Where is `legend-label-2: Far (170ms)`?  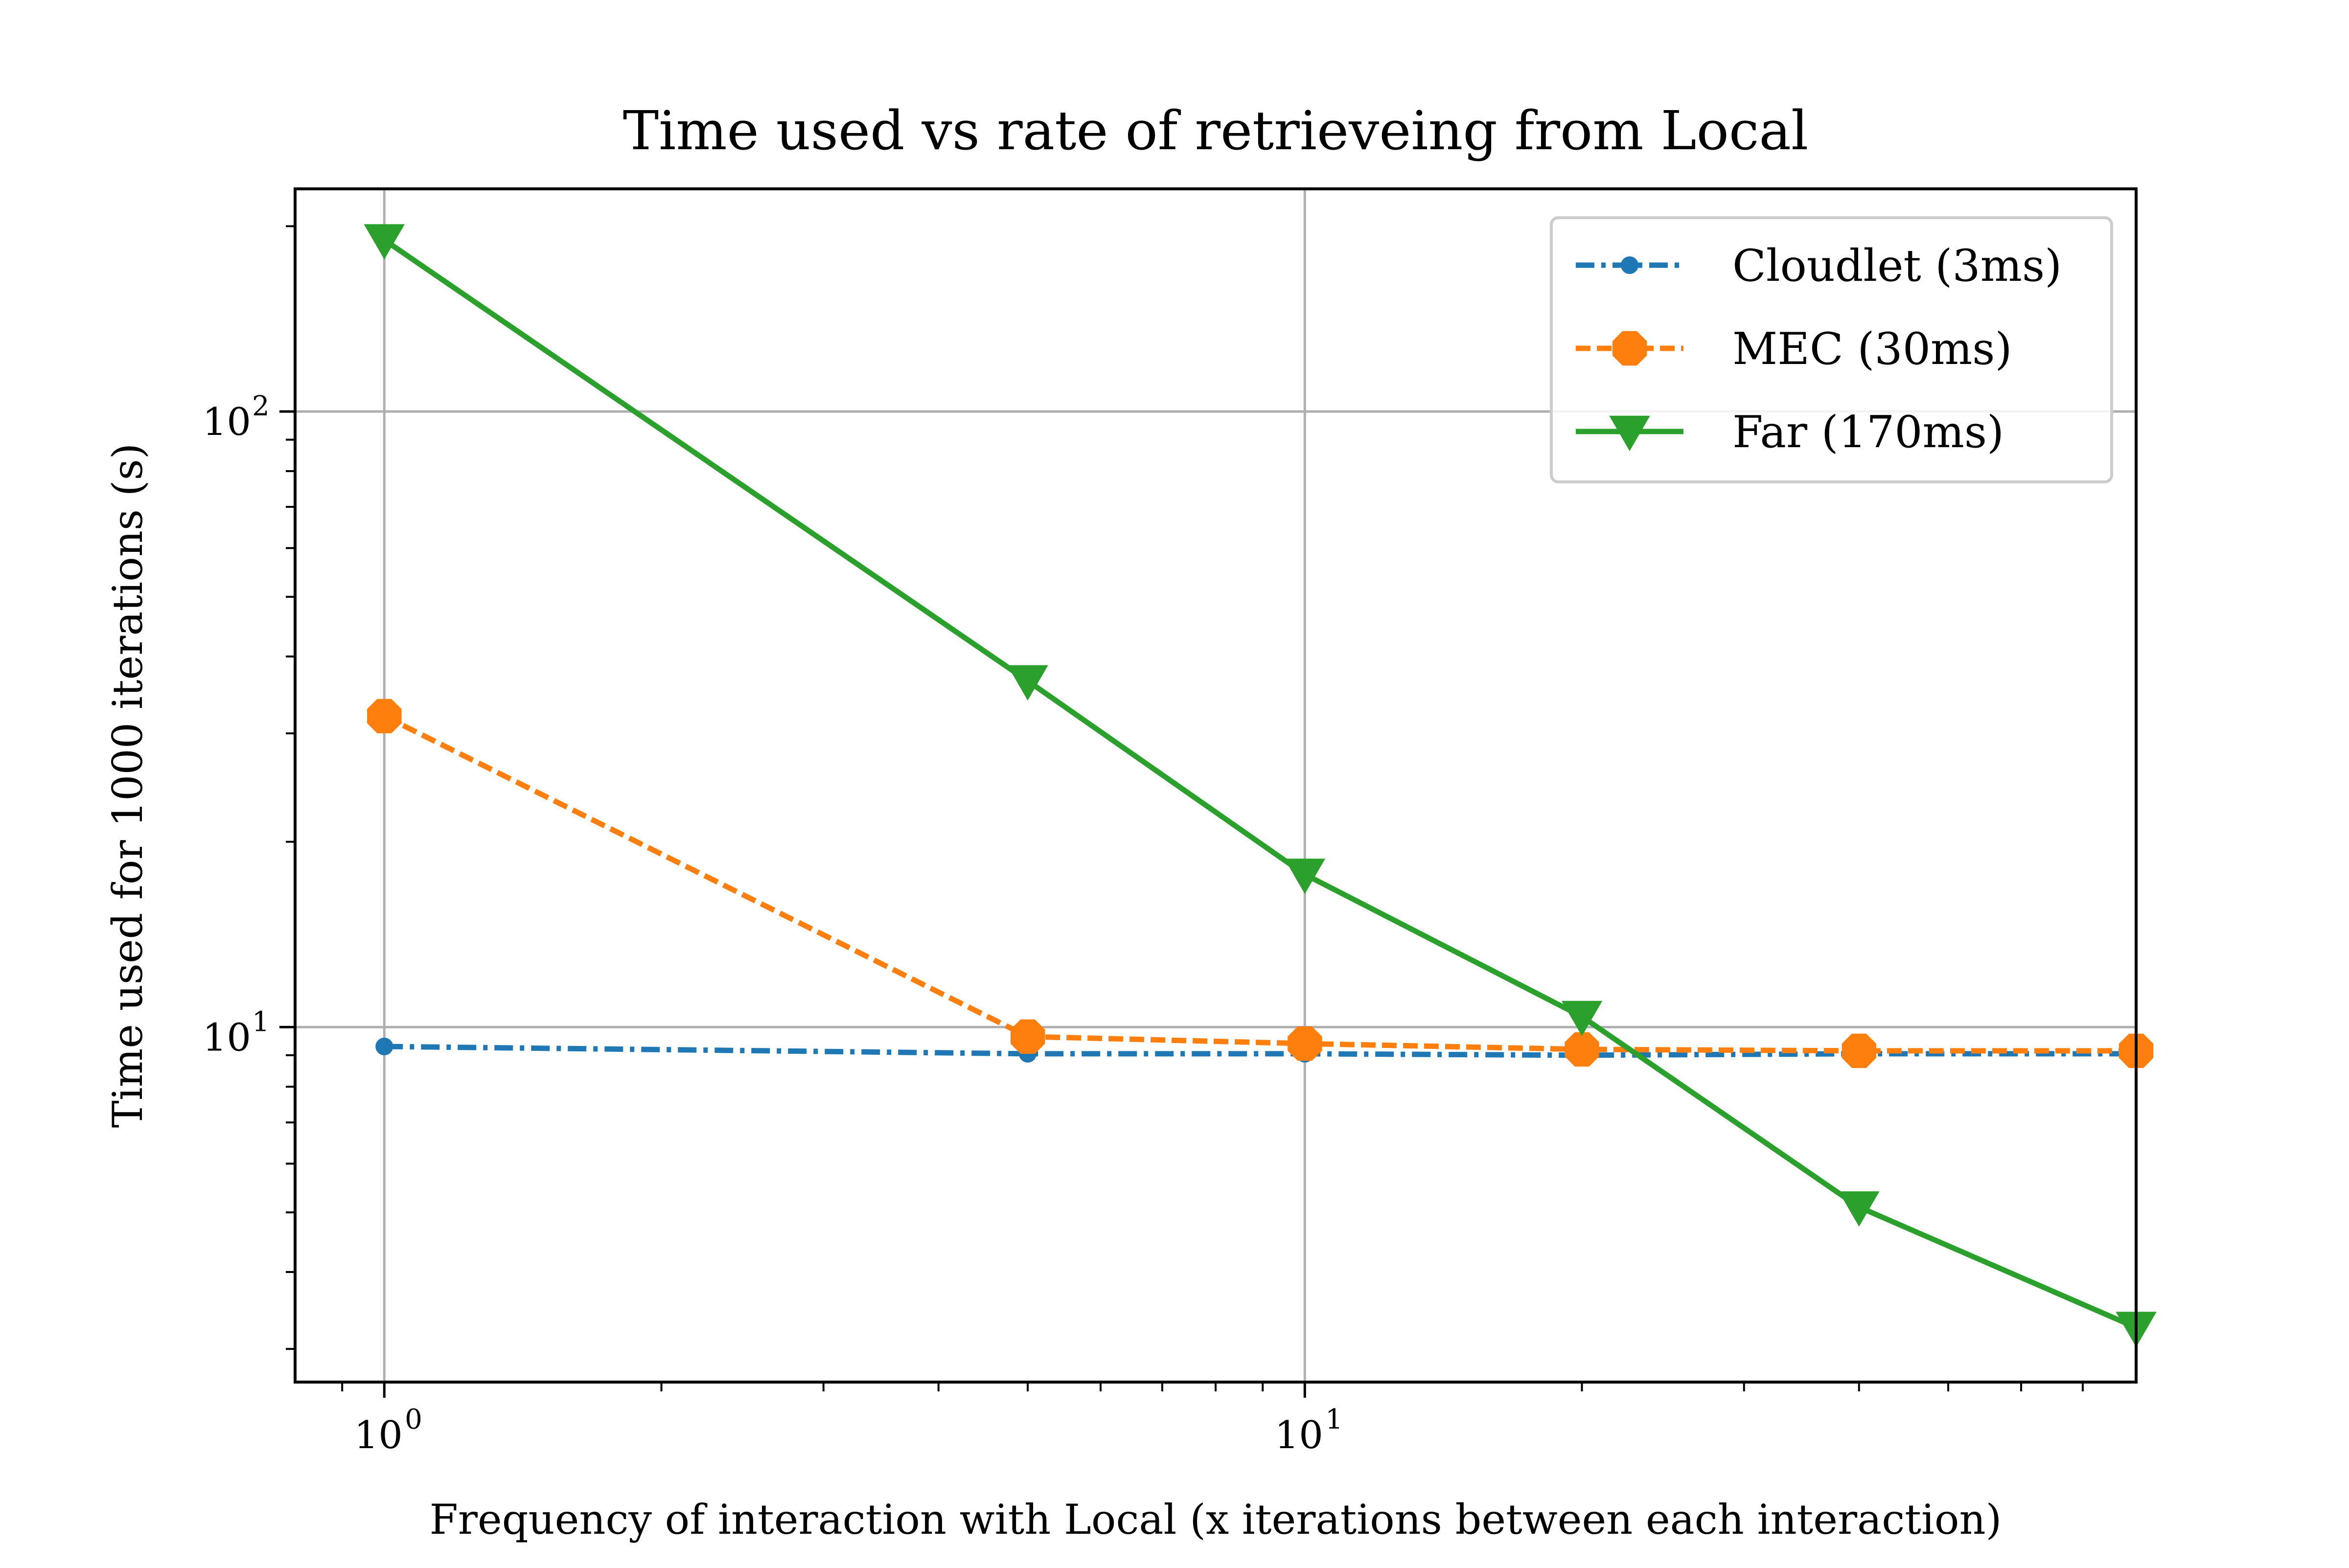
legend-label-2: Far (170ms) is located at coordinates (1868, 432).